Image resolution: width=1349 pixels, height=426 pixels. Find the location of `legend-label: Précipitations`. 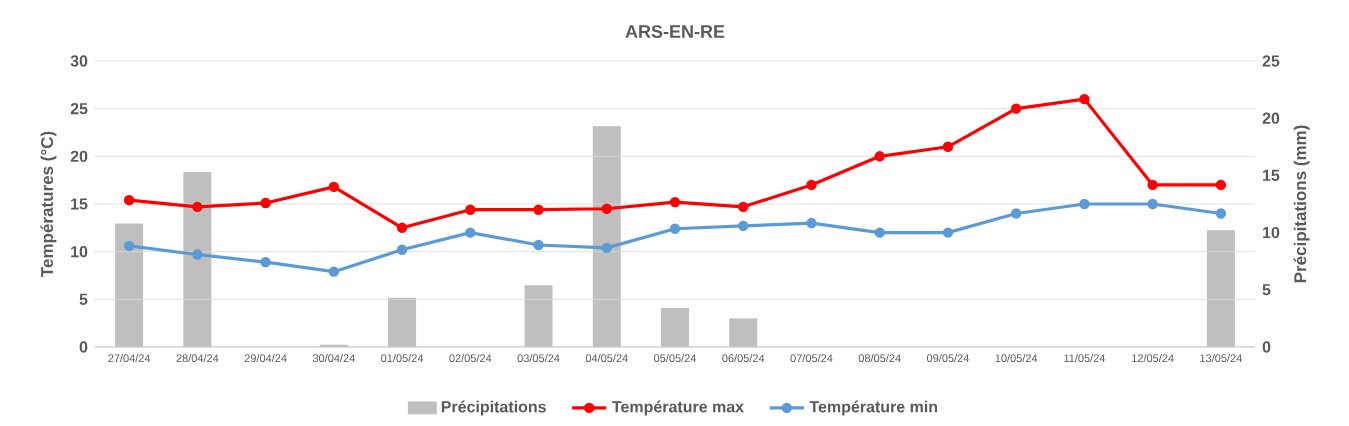

legend-label: Précipitations is located at coordinates (493, 408).